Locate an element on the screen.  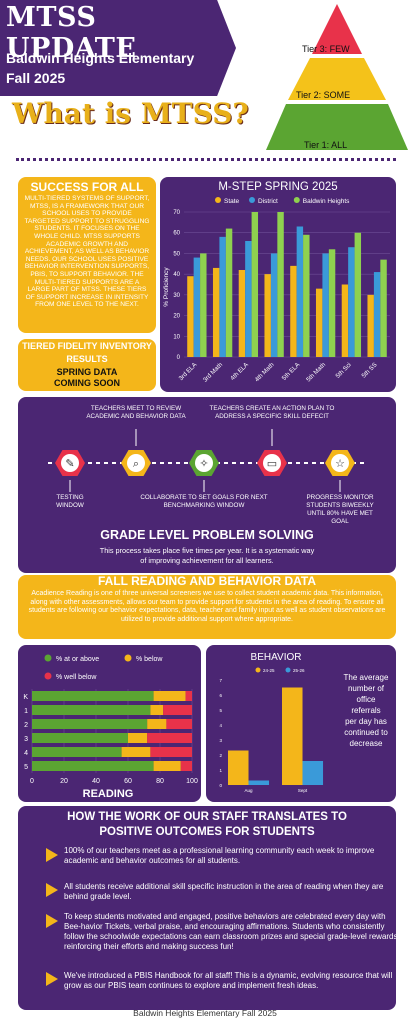
y-tick-label: 7 is located at coordinates (220, 680).